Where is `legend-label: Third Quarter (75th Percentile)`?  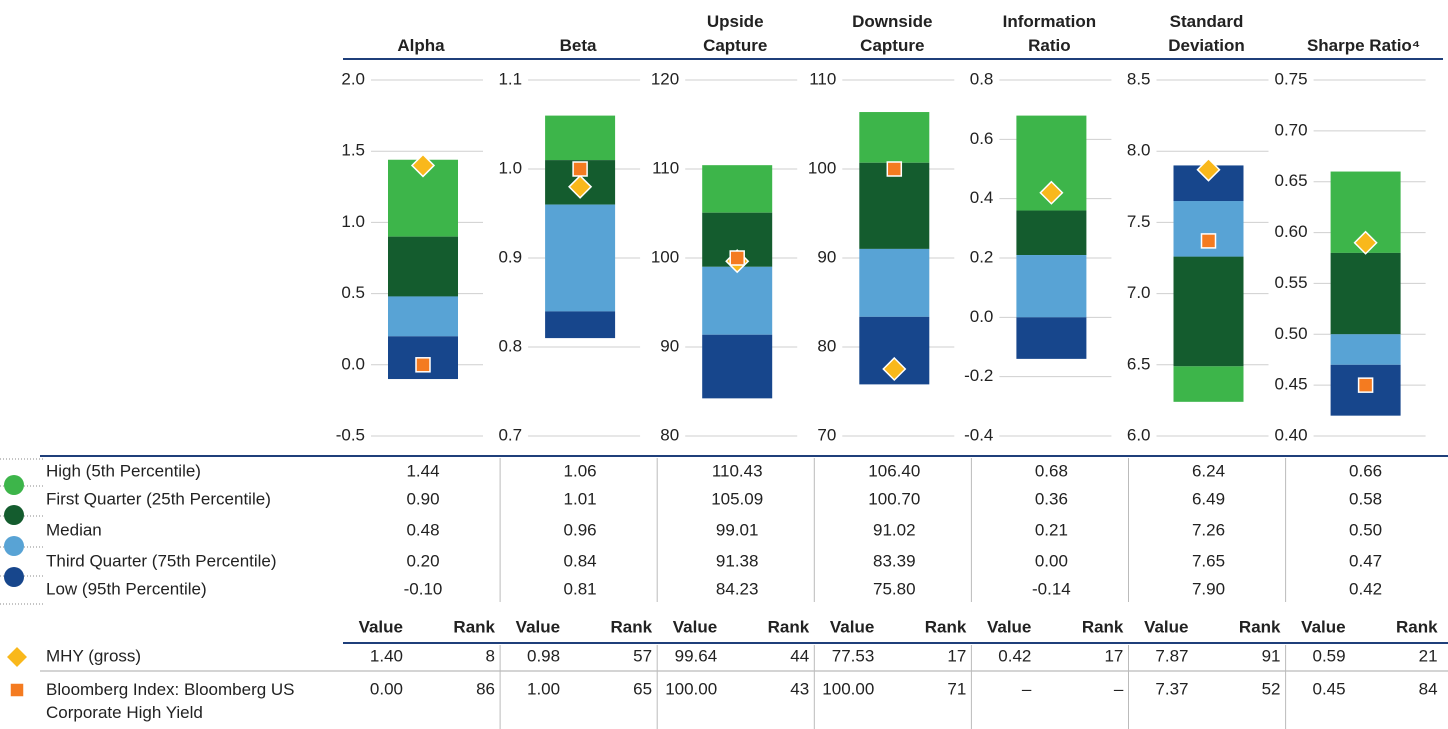 legend-label: Third Quarter (75th Percentile) is located at coordinates (161, 560).